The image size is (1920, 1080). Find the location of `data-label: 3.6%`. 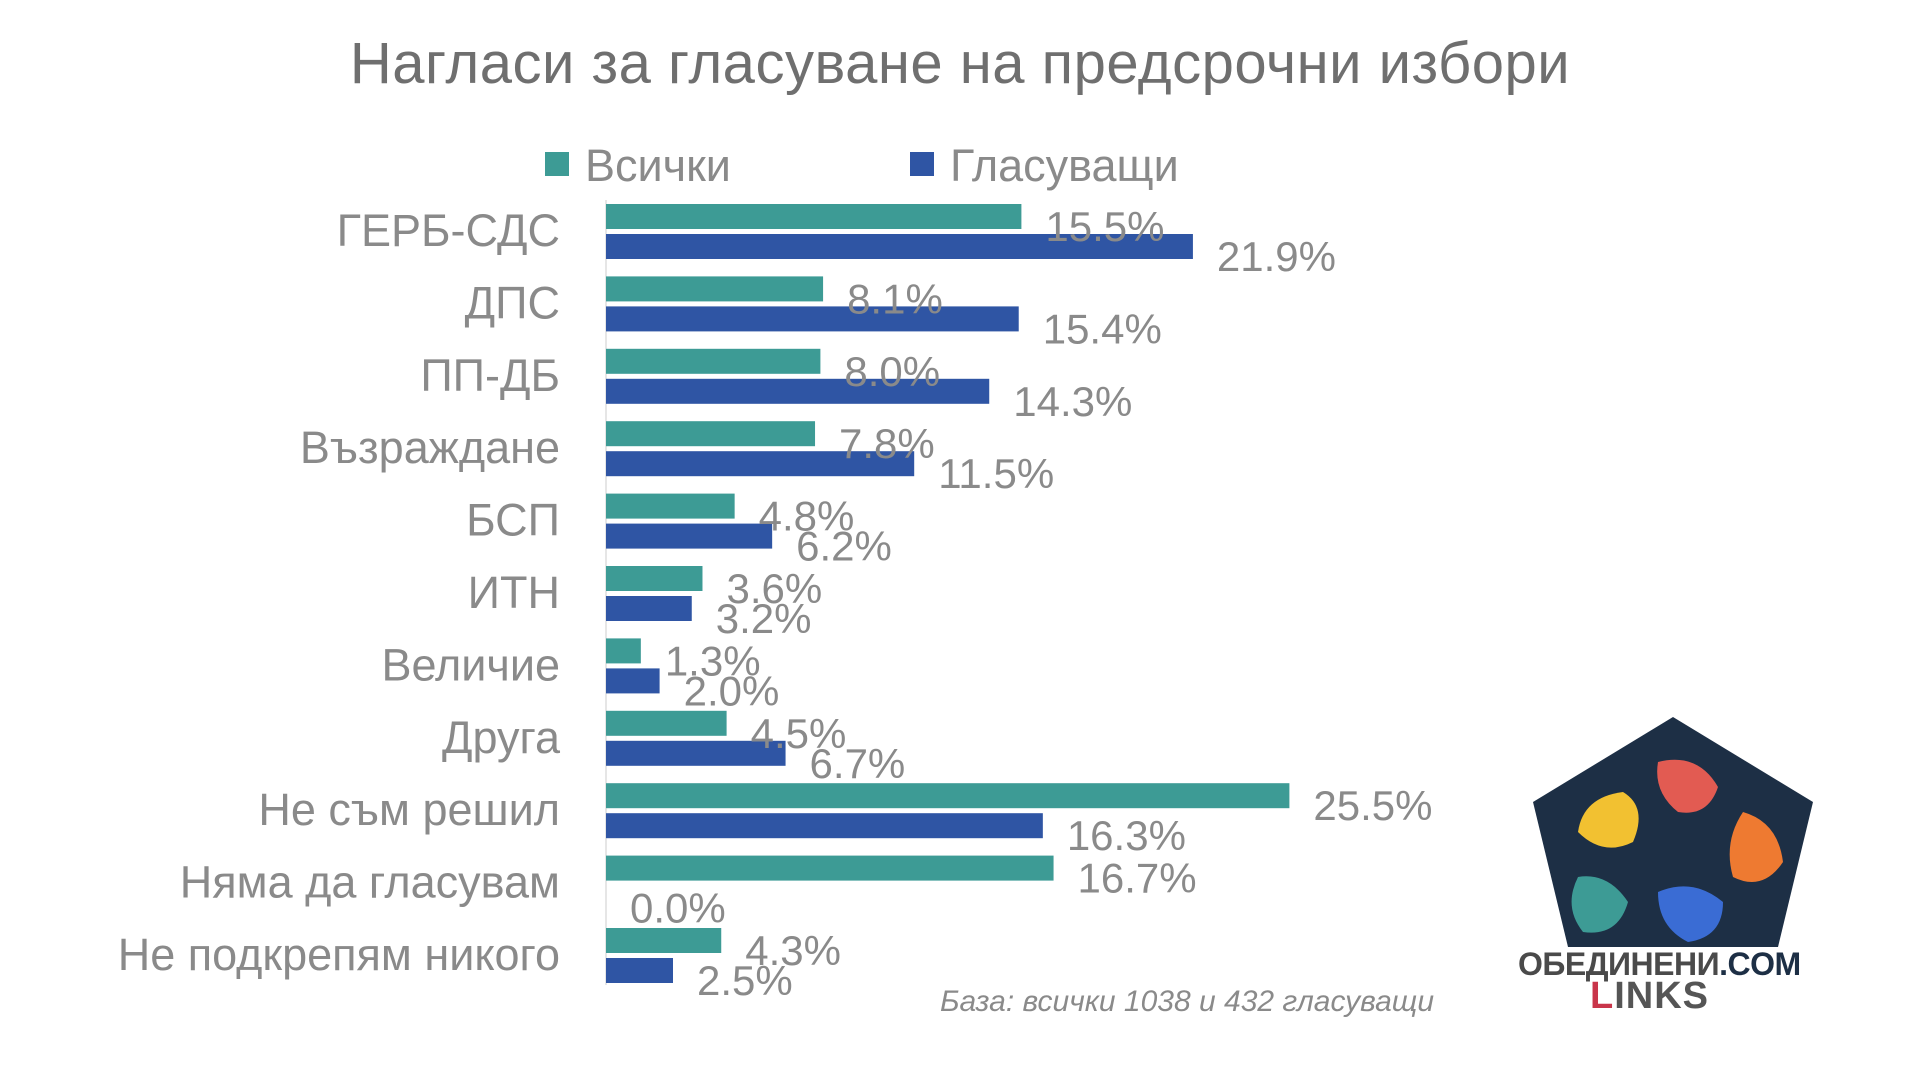

data-label: 3.6% is located at coordinates (774, 588).